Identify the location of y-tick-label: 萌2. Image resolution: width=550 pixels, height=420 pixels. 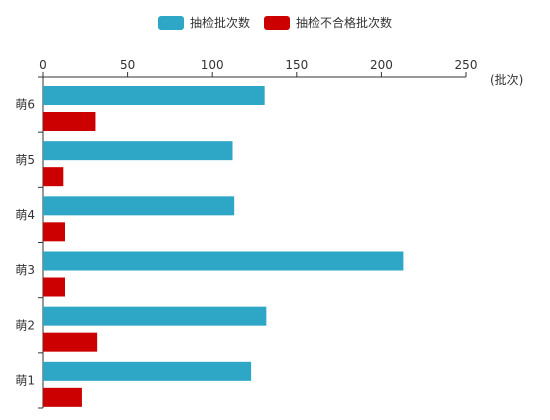
(25, 325).